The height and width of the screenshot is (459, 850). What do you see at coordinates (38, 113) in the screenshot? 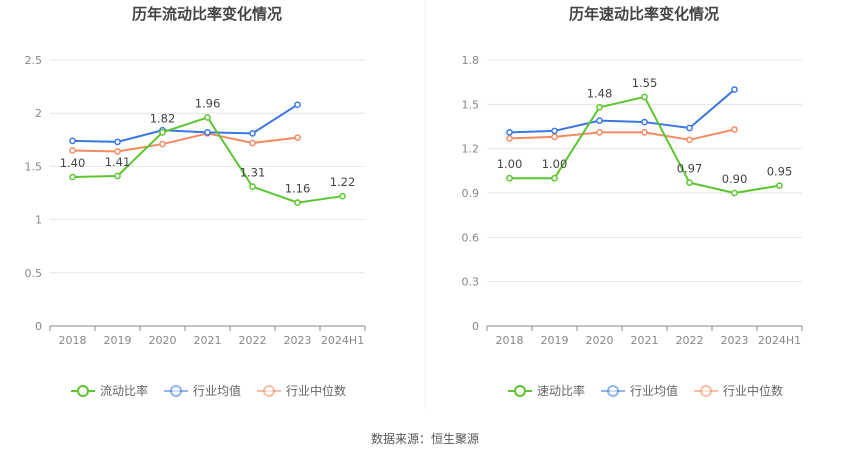
I see `y-tick-label: 2` at bounding box center [38, 113].